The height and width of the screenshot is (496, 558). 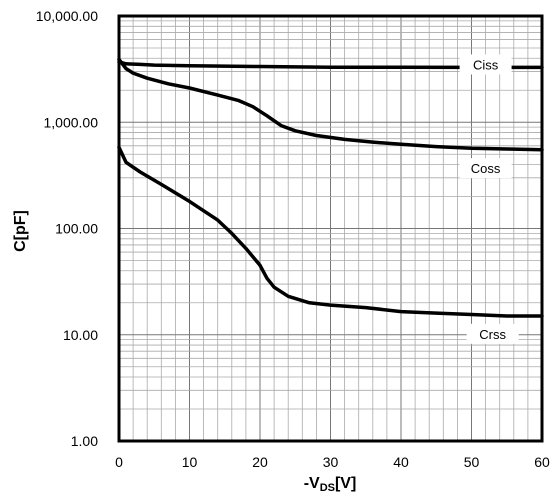 I want to click on series-label-coss: Coss, so click(x=486, y=168).